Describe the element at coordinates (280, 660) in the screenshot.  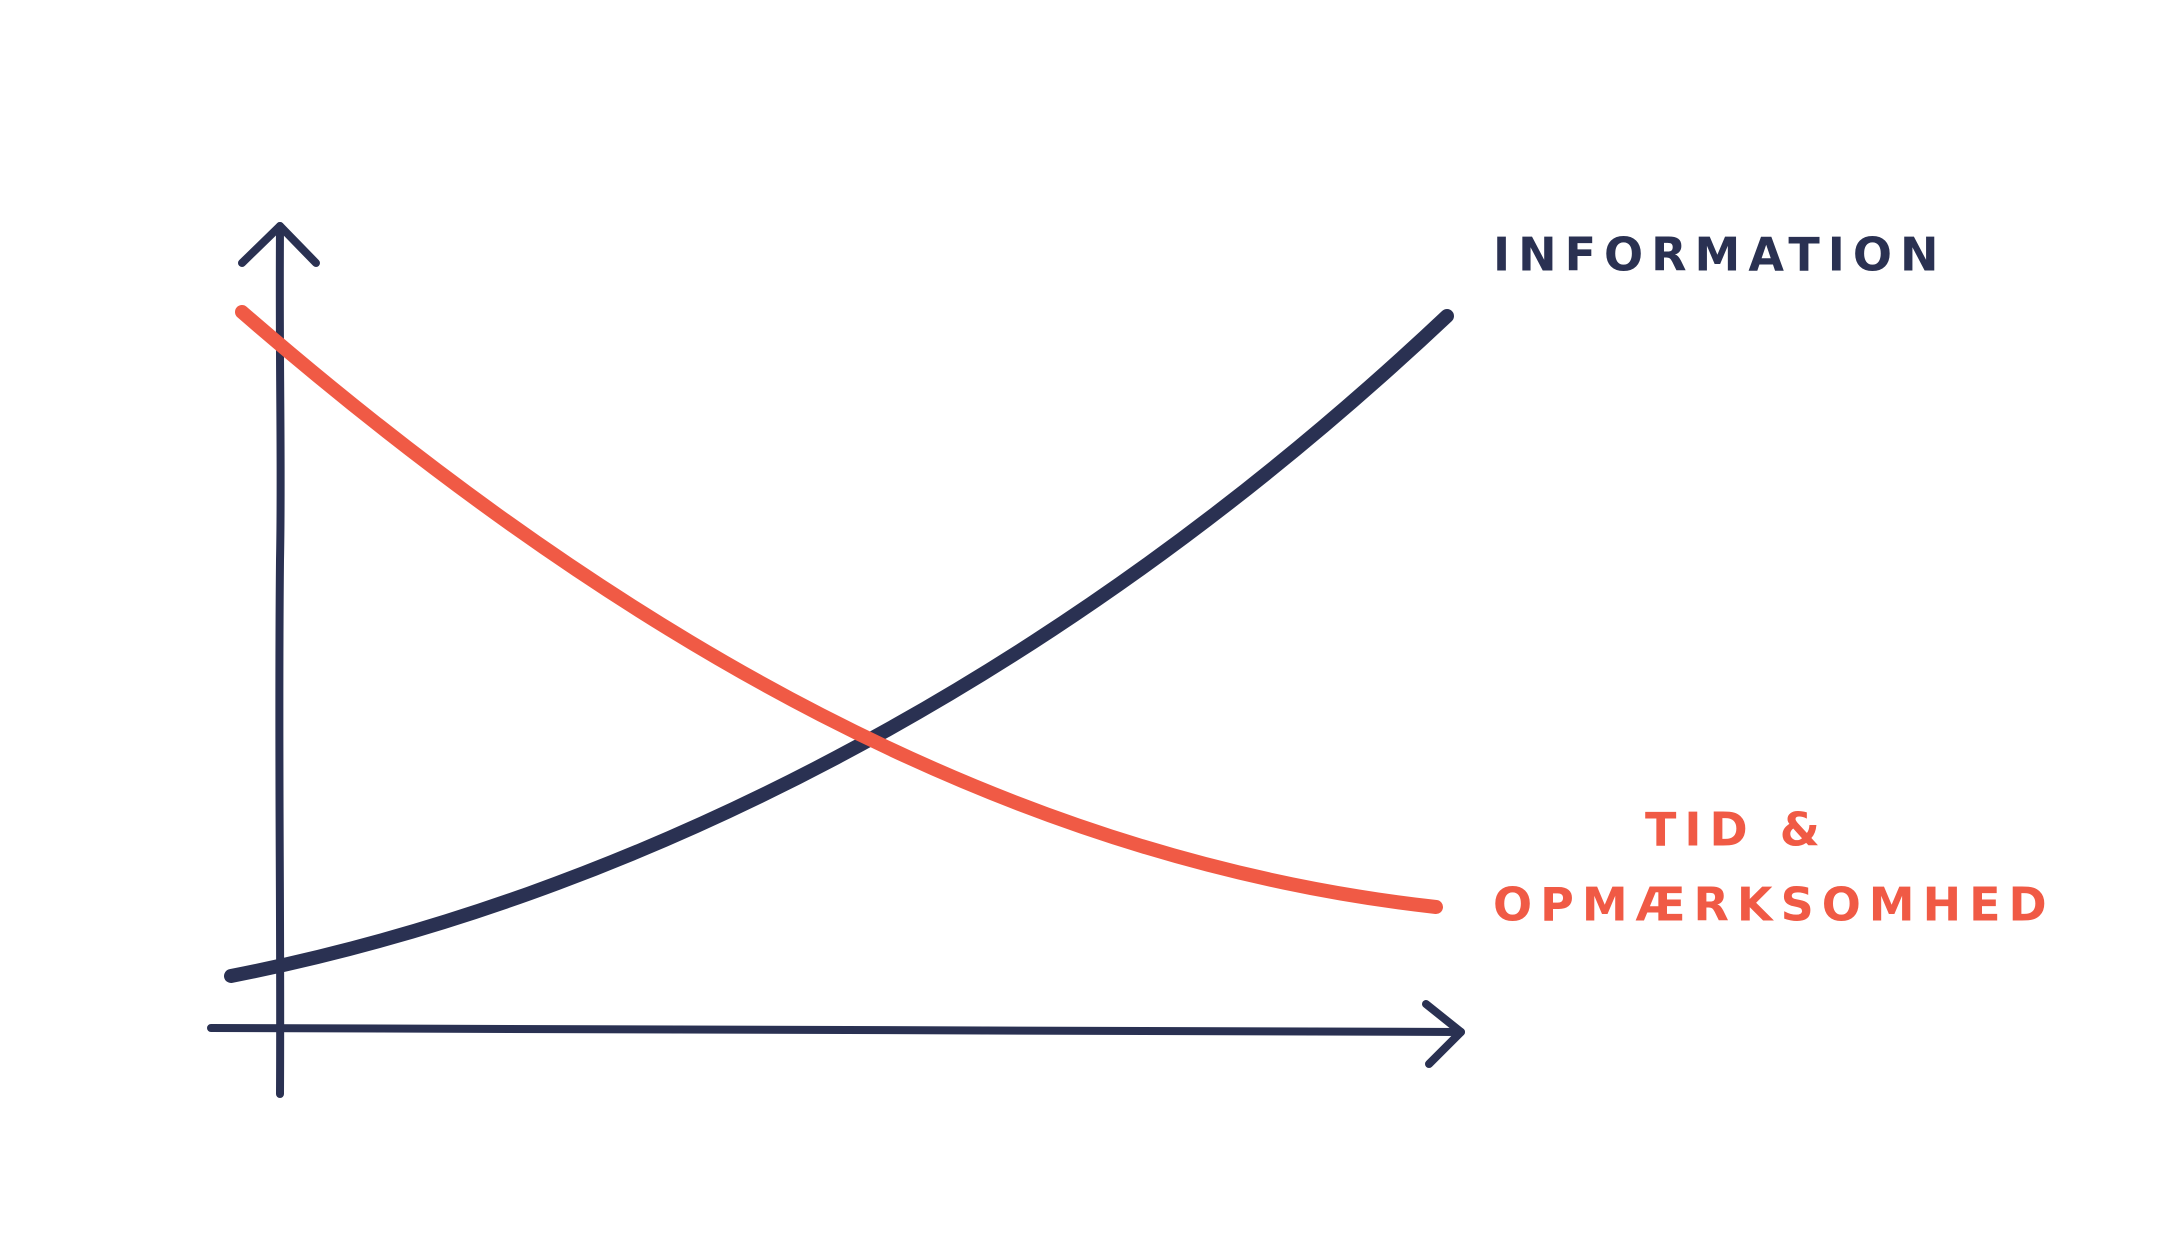
I see `y-axis` at that location.